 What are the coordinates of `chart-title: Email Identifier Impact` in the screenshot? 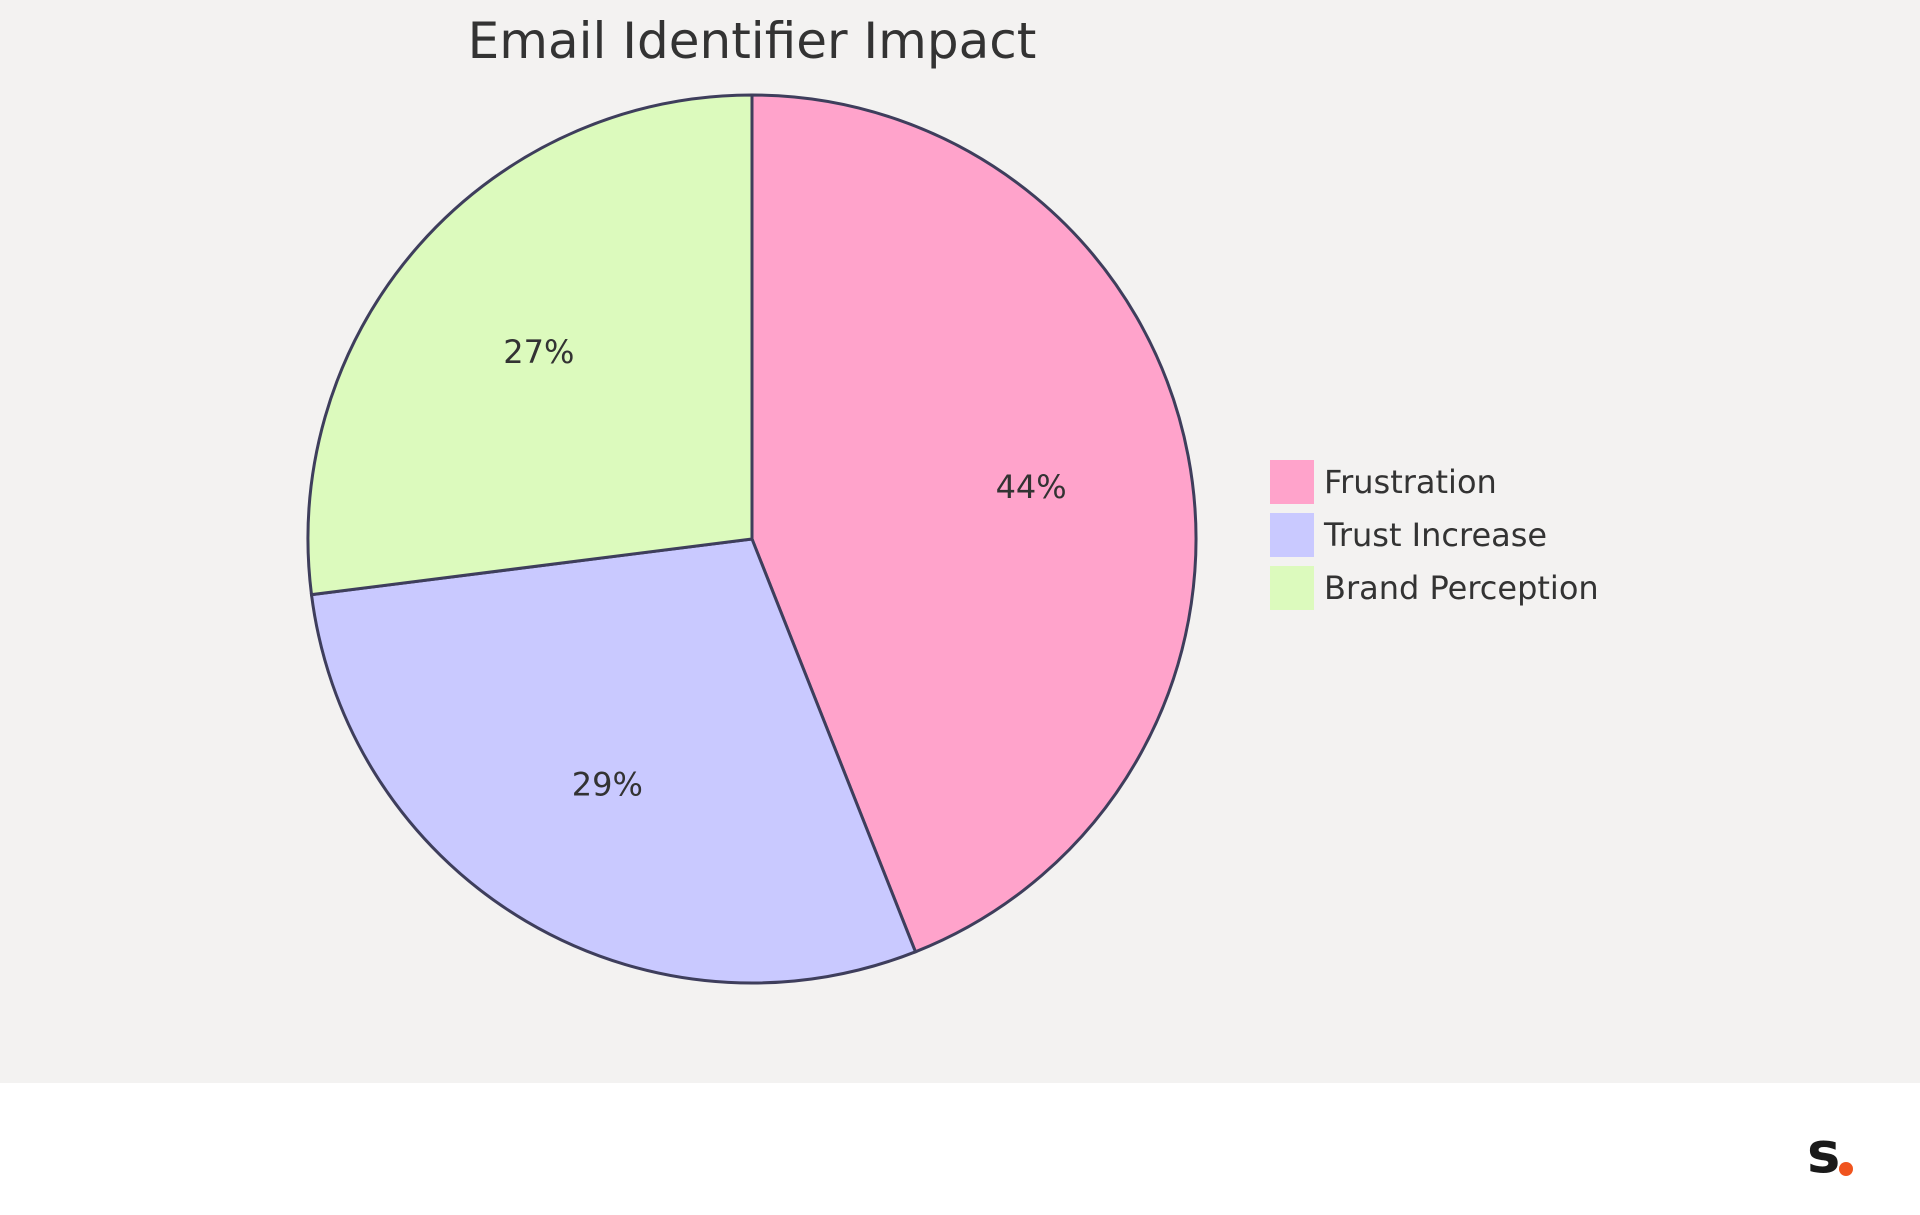 It's located at (752, 41).